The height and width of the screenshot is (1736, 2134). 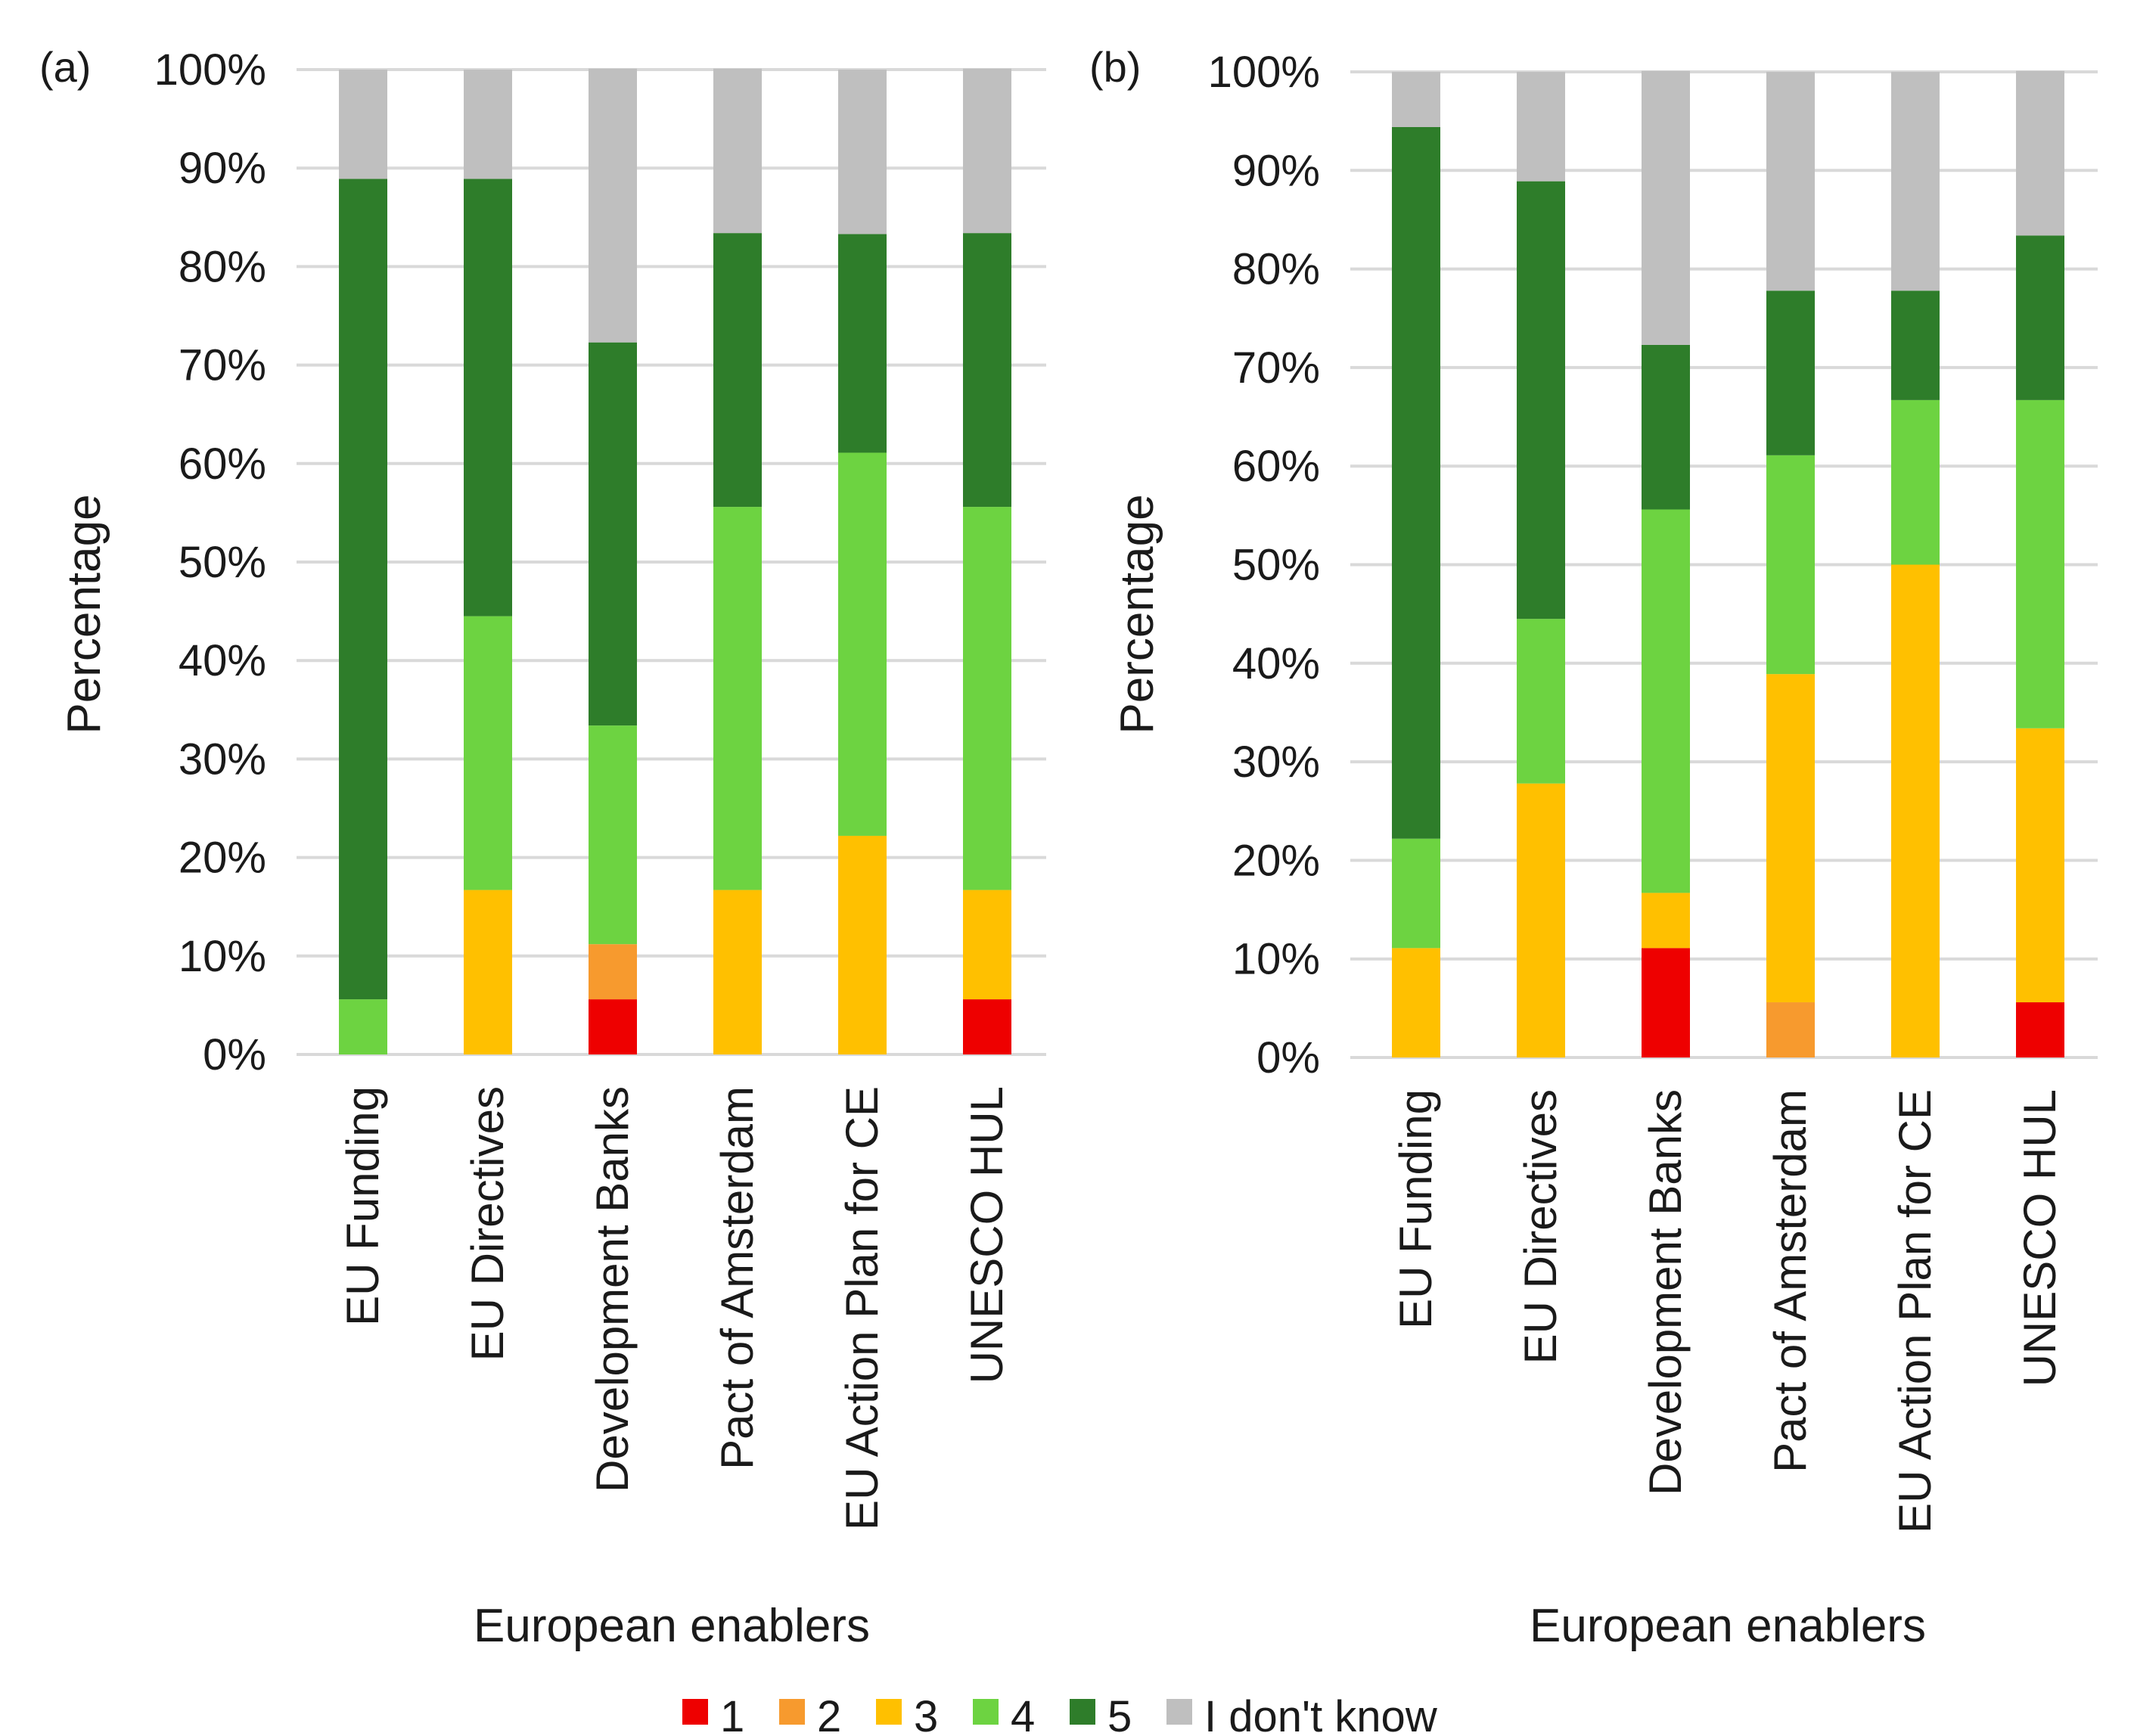 I want to click on panel-b-bar-eu-funding-i-don-t-know, so click(x=1416, y=99).